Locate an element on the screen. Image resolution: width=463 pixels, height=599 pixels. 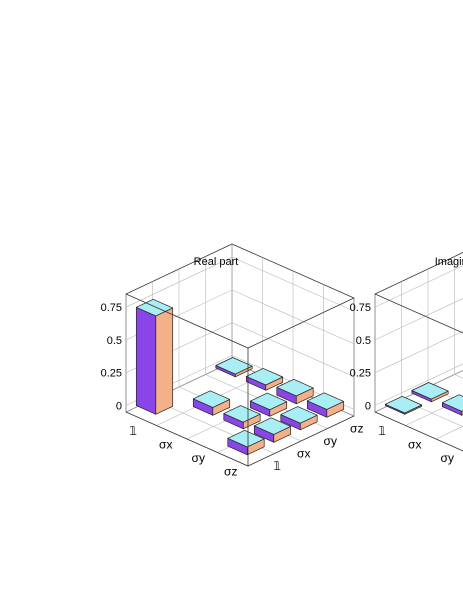
imaginary-part-chart: 00.250.50.75𝟙σxσyσz𝟙σxσyσzImagir is located at coordinates (406, 358).